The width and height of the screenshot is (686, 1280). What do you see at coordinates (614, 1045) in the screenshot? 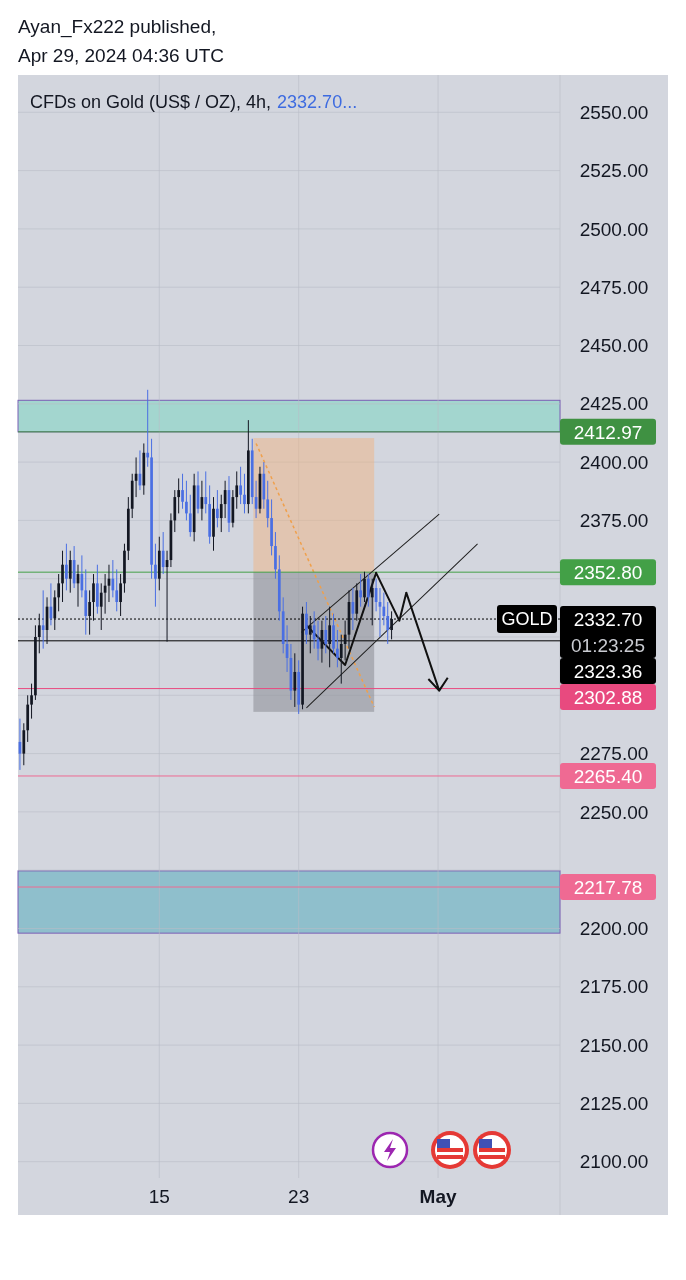
I see `y-tick-label: 2150.00` at bounding box center [614, 1045].